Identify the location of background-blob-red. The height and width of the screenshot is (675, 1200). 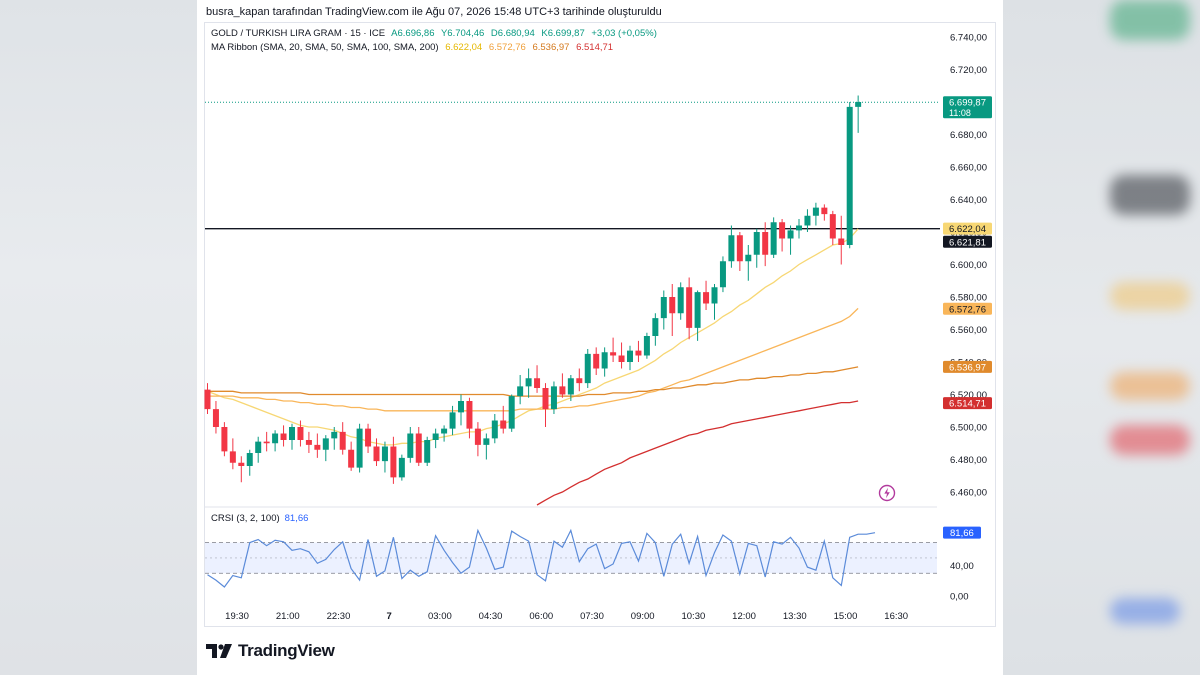
(1150, 440).